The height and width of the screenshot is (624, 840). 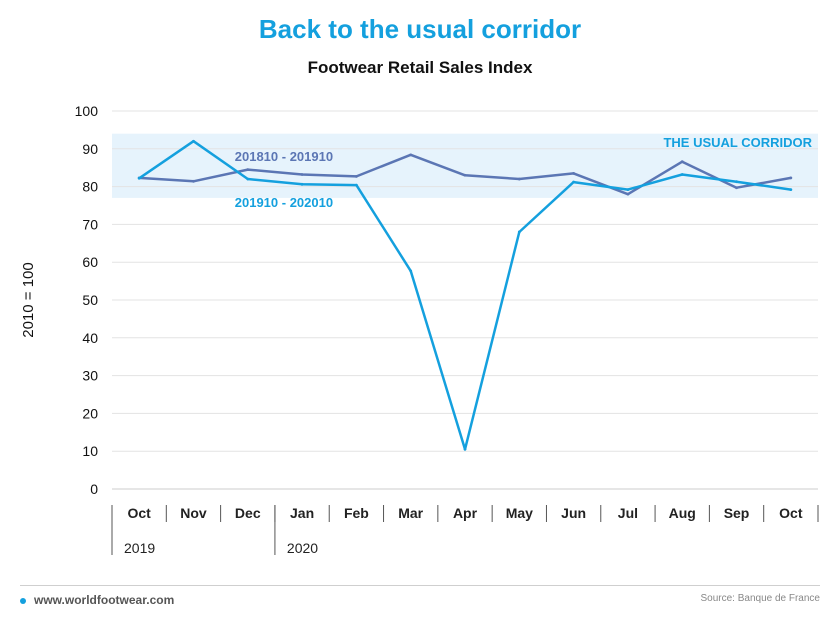 What do you see at coordinates (284, 202) in the screenshot?
I see `series-label-recent: 201910 - 202010` at bounding box center [284, 202].